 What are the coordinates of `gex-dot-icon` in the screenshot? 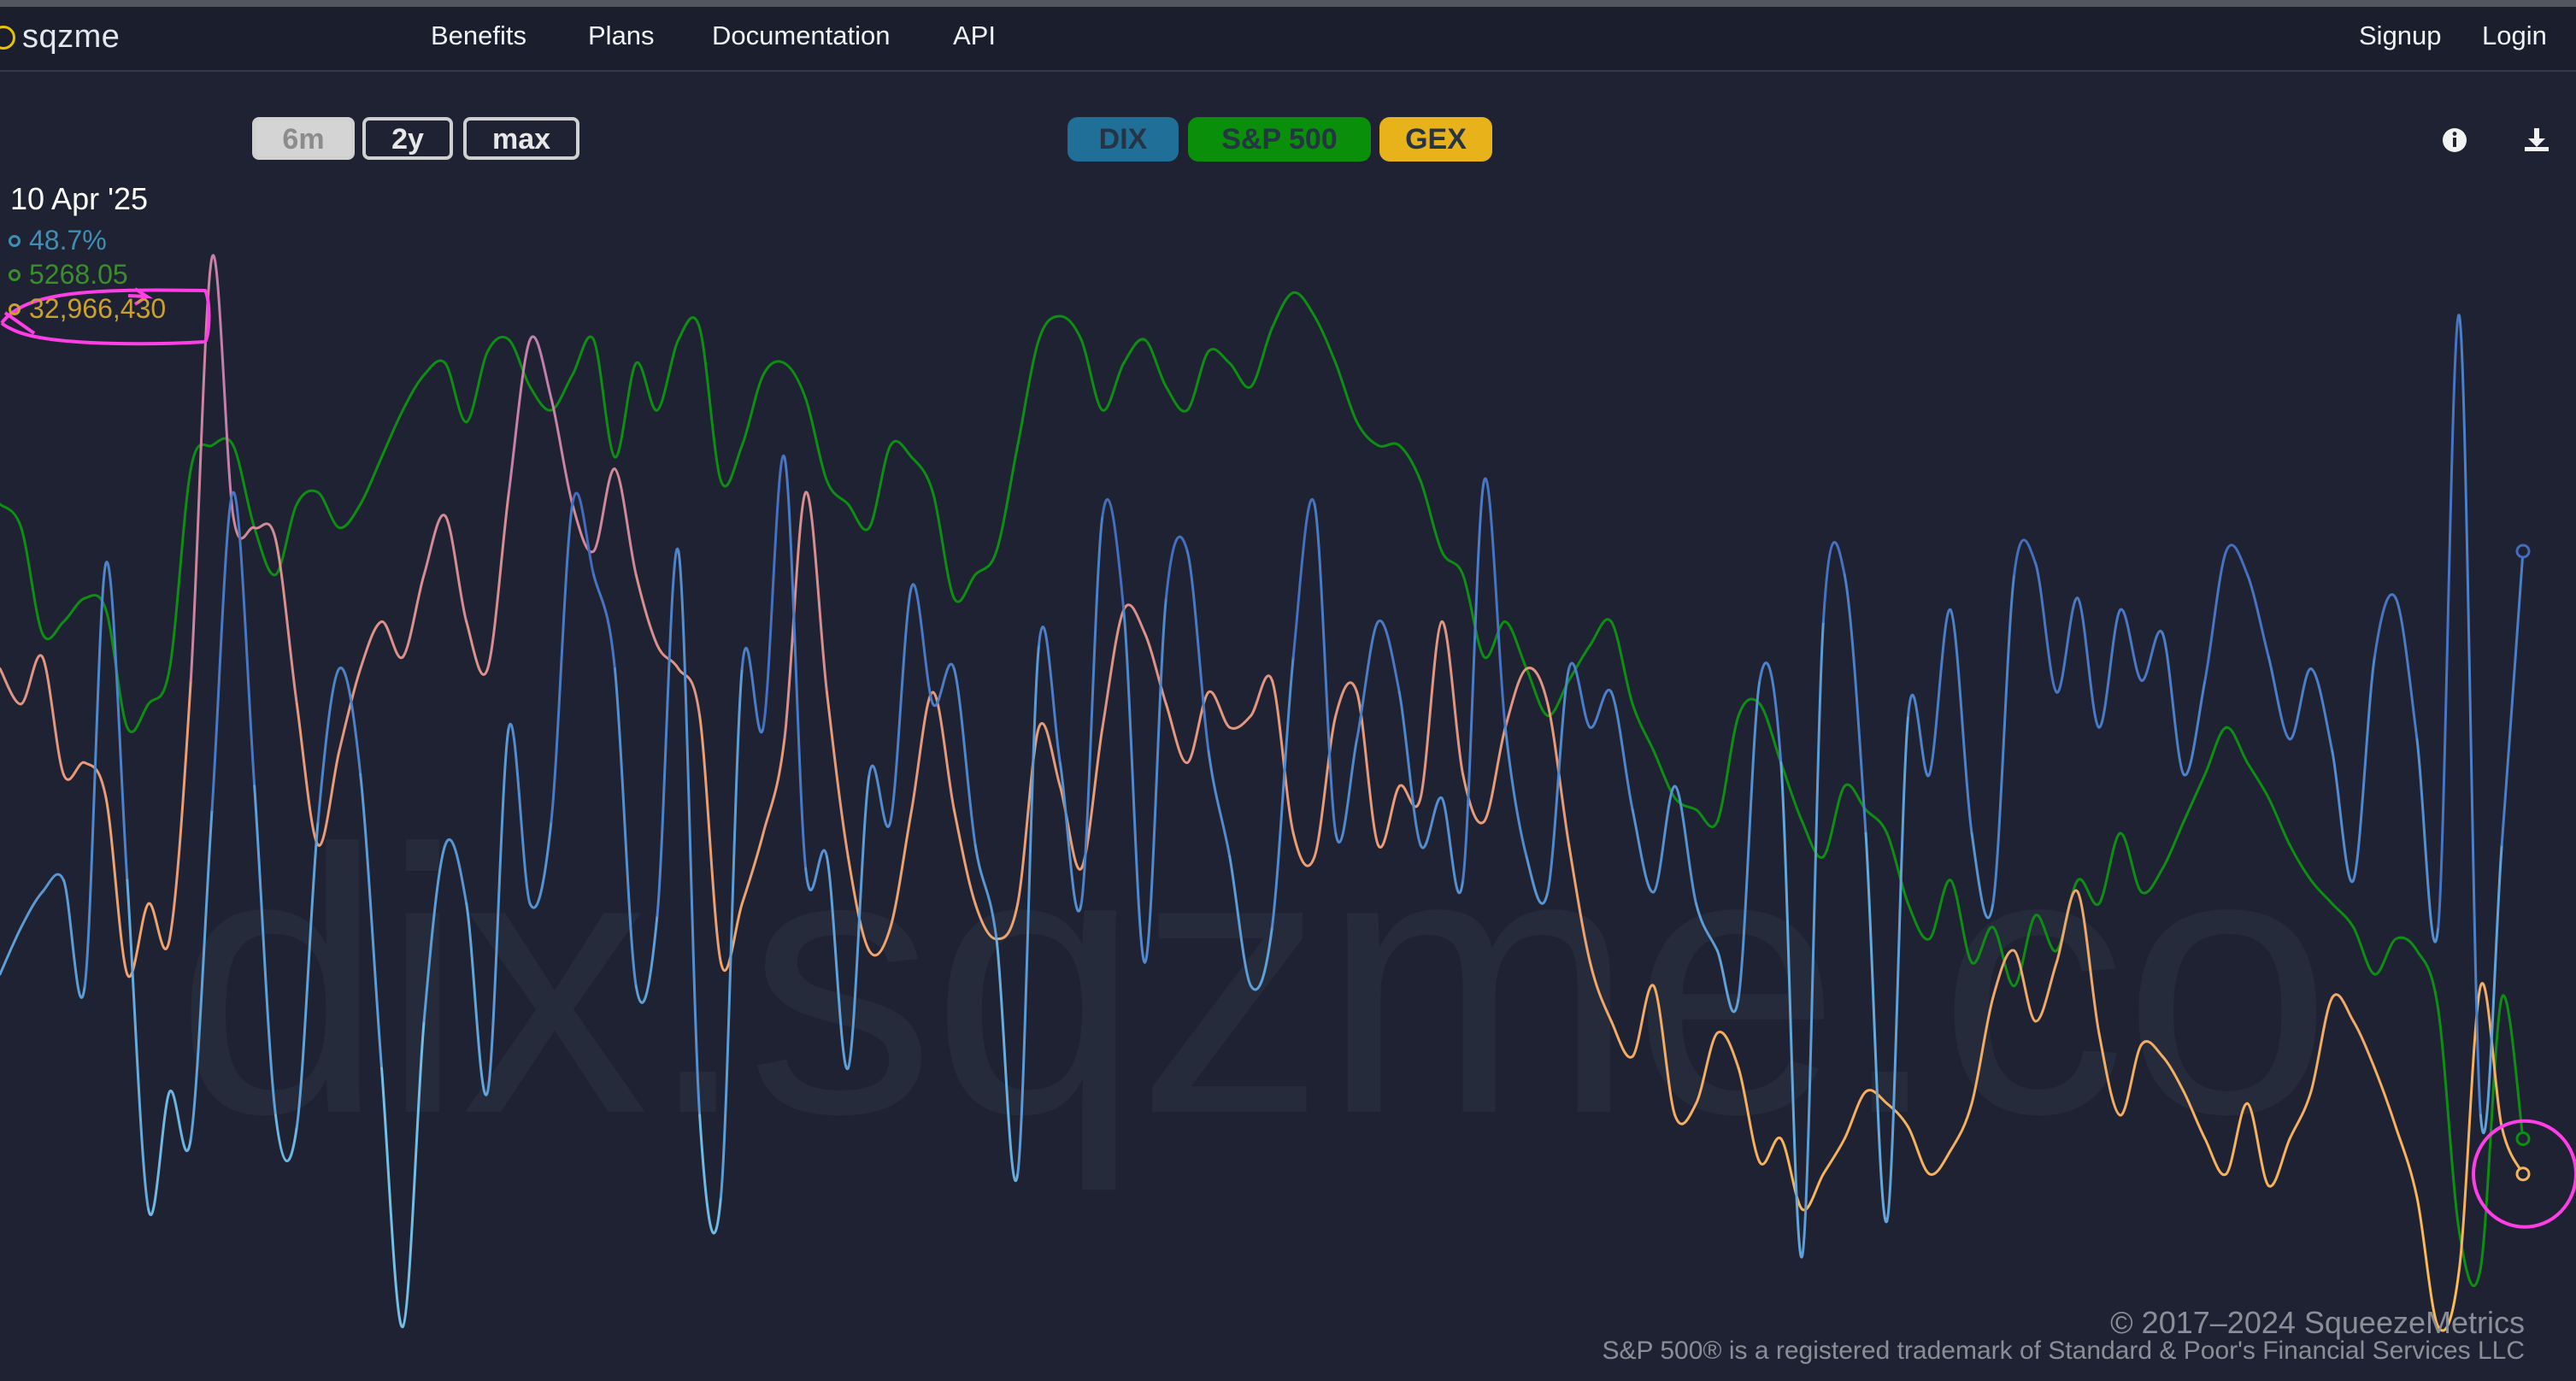 It's located at (15, 309).